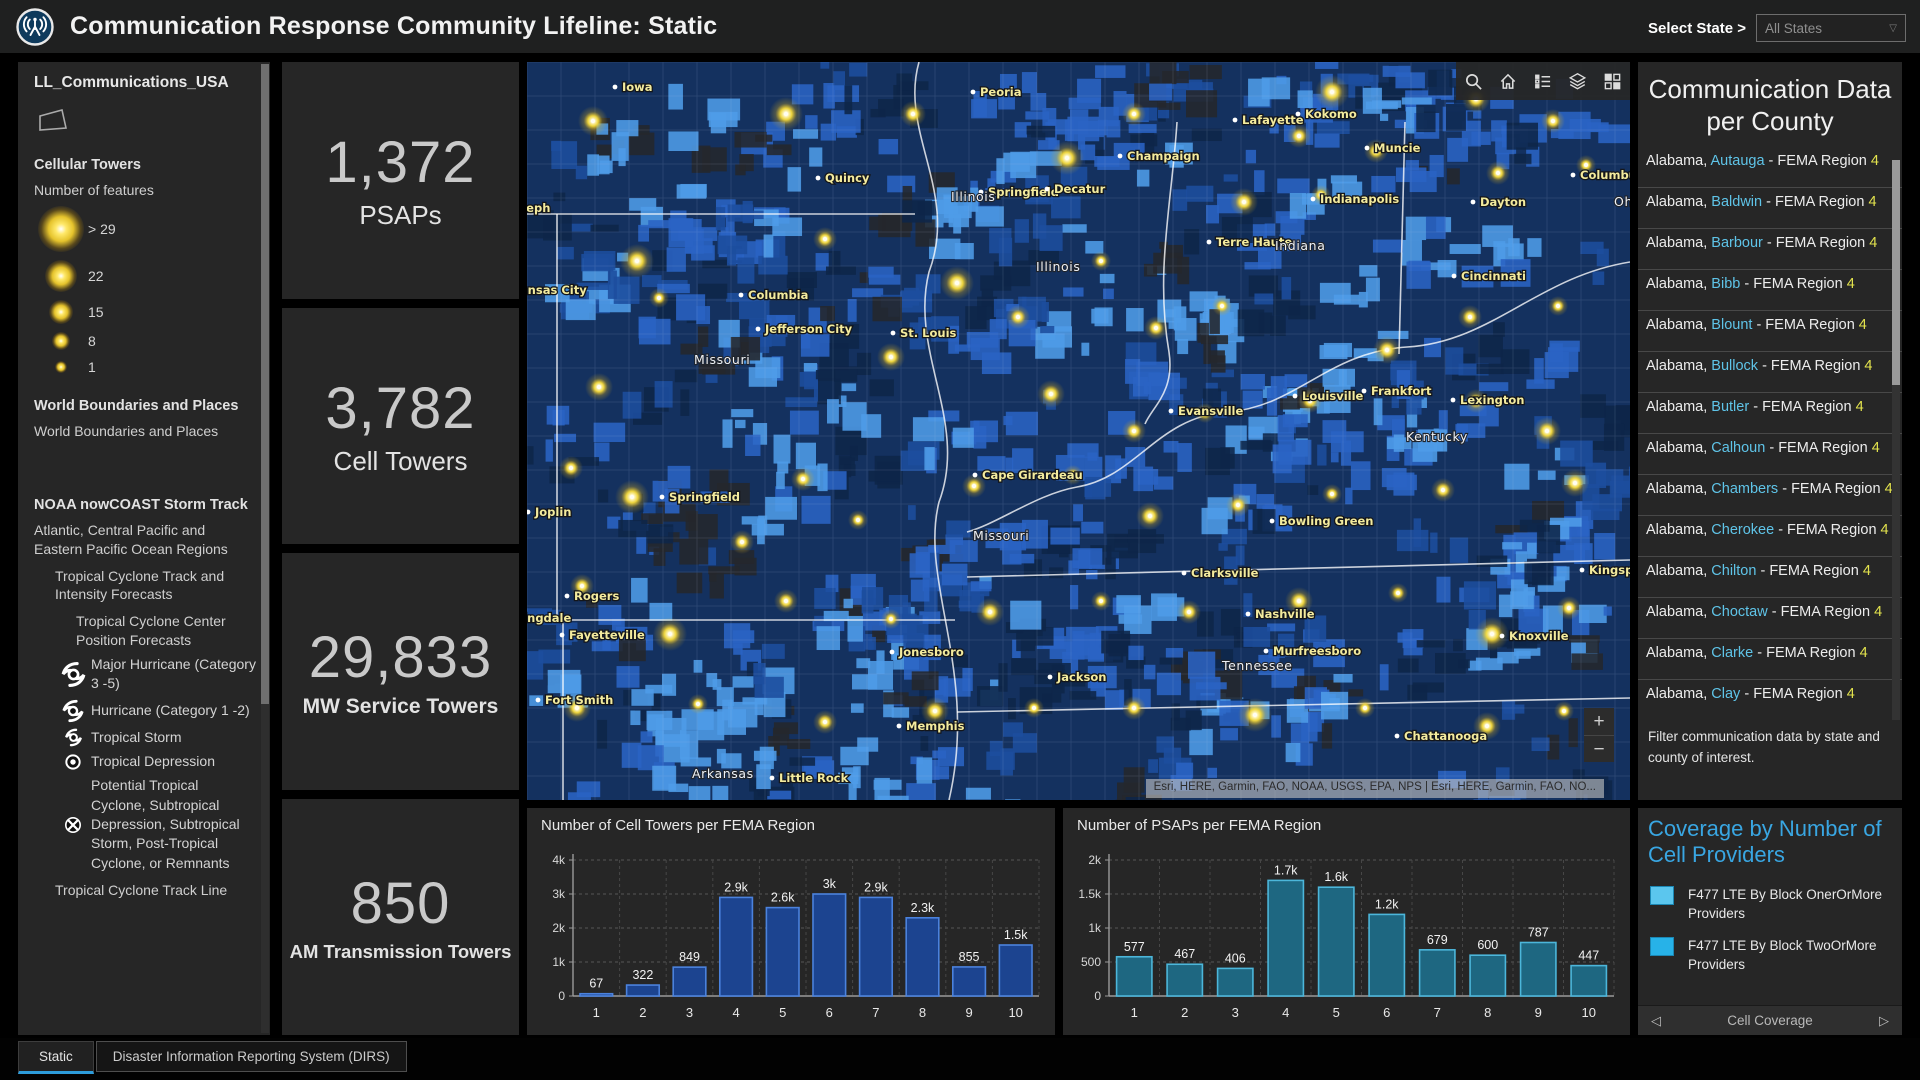  Describe the element at coordinates (1081, 677) in the screenshot. I see `svg-text: Jackson` at that location.